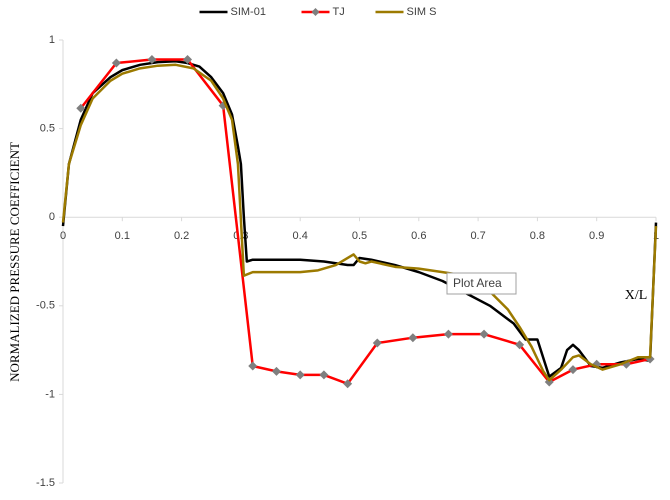 This screenshot has width=670, height=500. Describe the element at coordinates (477, 283) in the screenshot. I see `tooltip-text: Plot Area` at that location.